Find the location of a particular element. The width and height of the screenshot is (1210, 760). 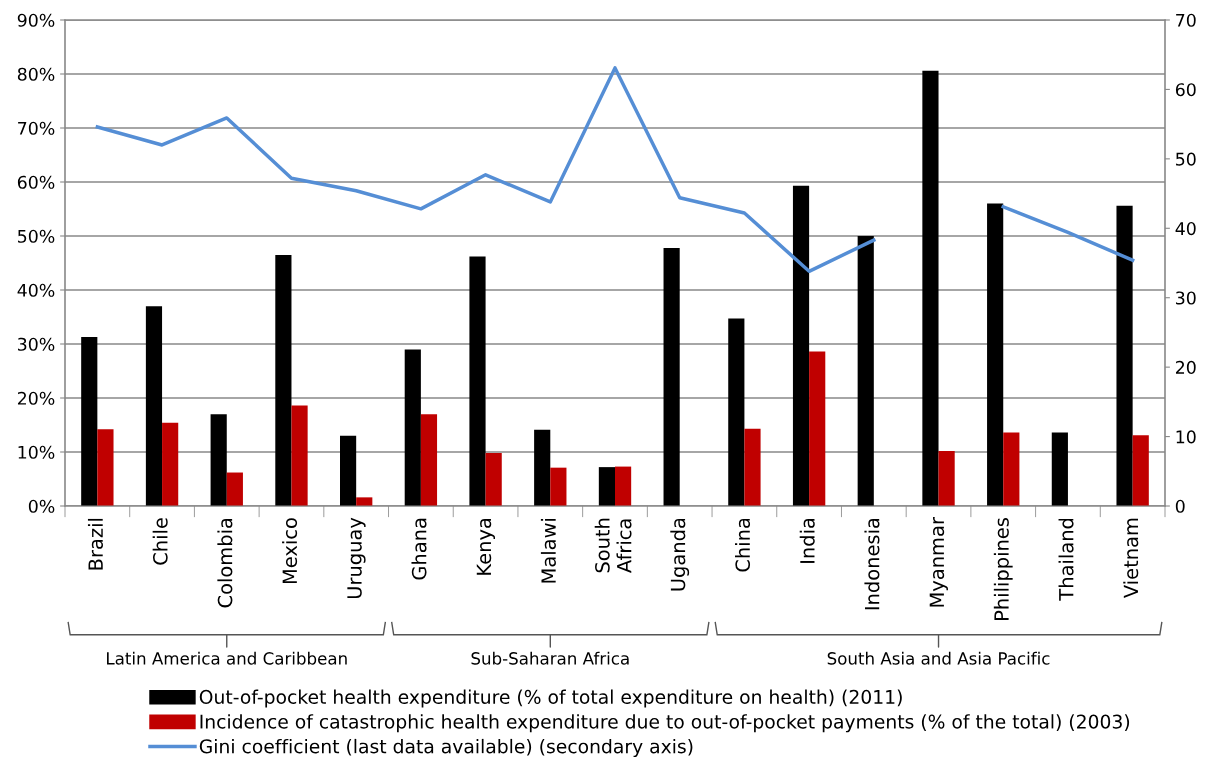

x-tick-label: Ghana is located at coordinates (419, 549).